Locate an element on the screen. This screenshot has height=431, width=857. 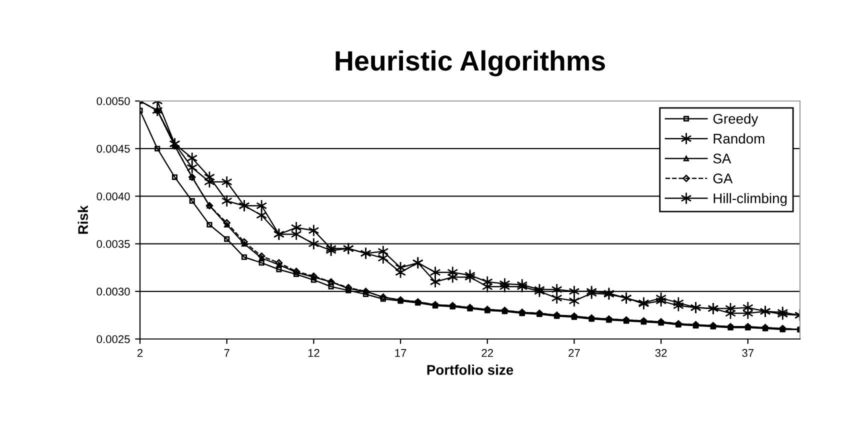
x-tick-label: 2 is located at coordinates (140, 353).